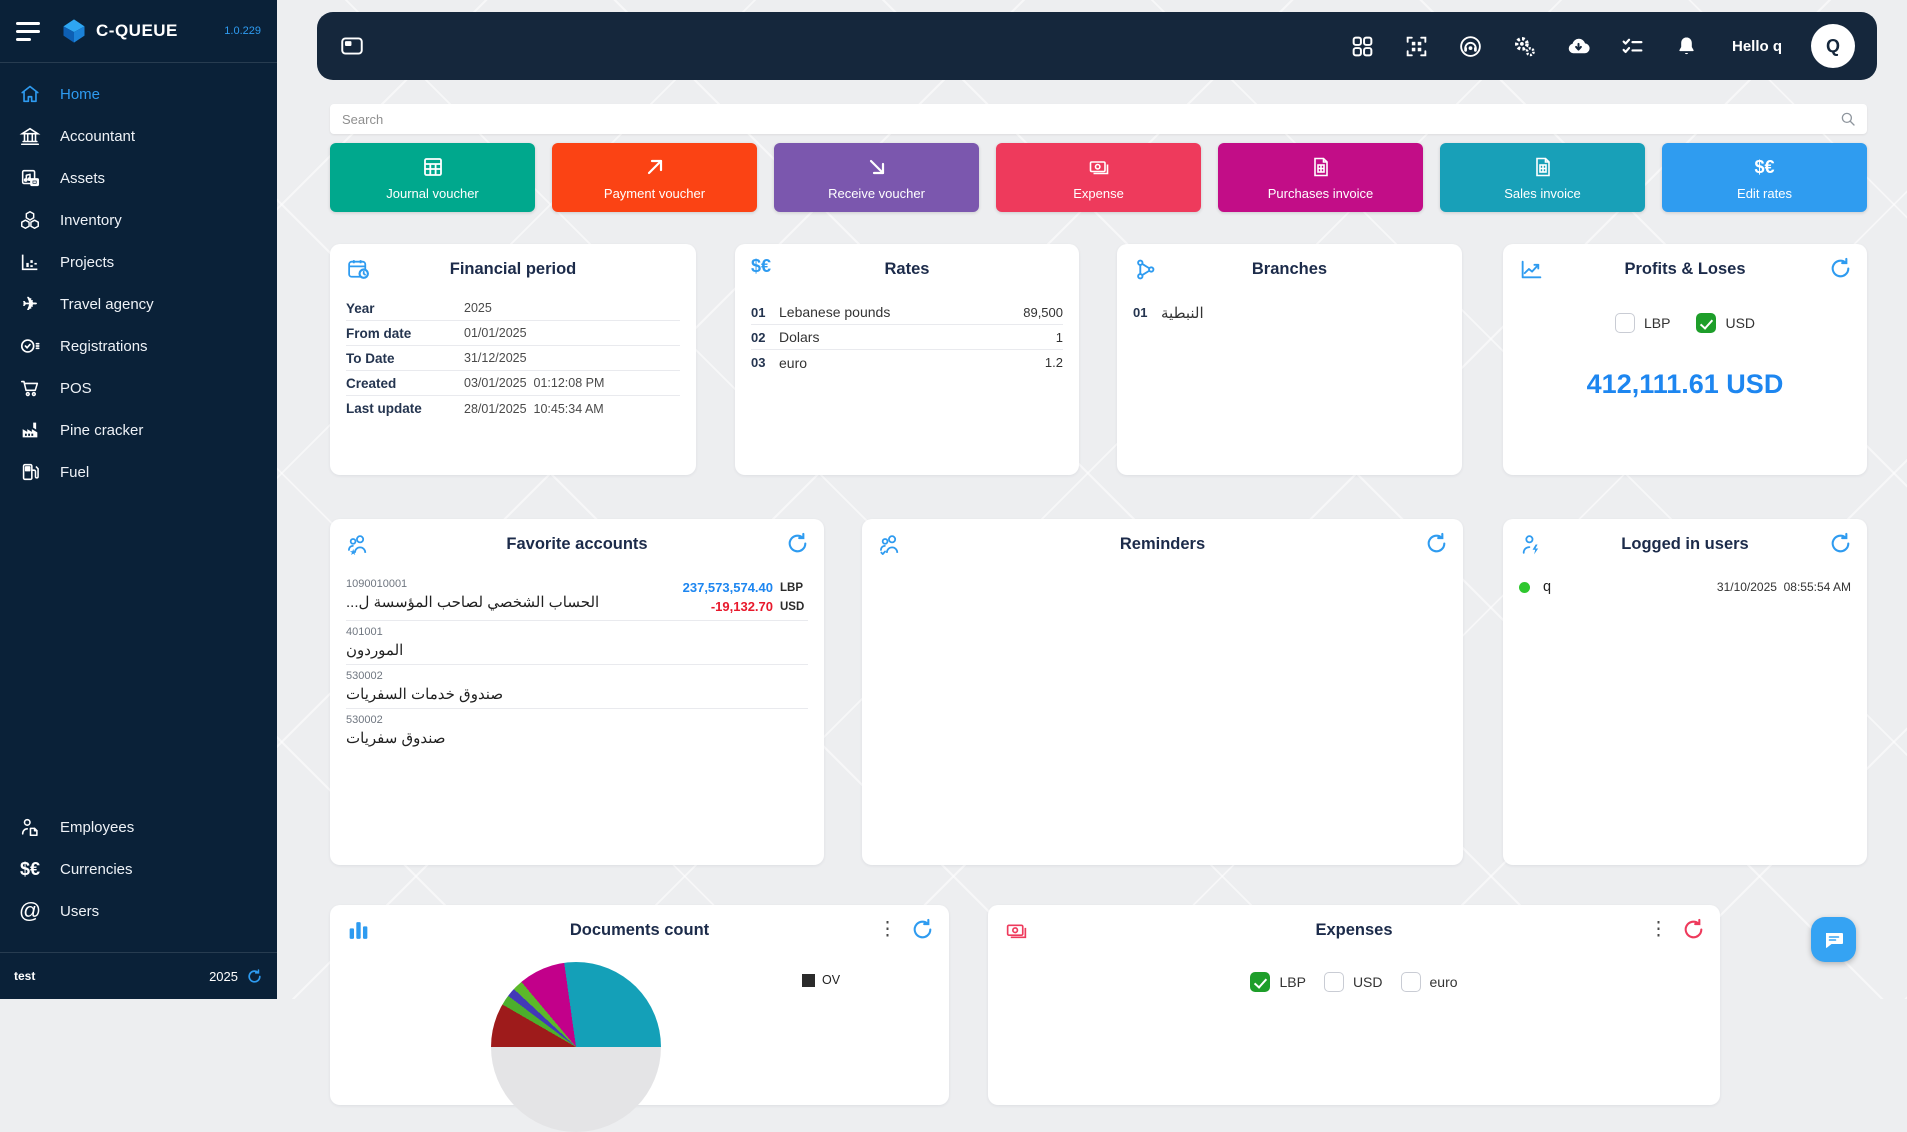  Describe the element at coordinates (577, 687) in the screenshot. I see `favorite-account-row: 530002 صندوق خدمات السفريات` at that location.